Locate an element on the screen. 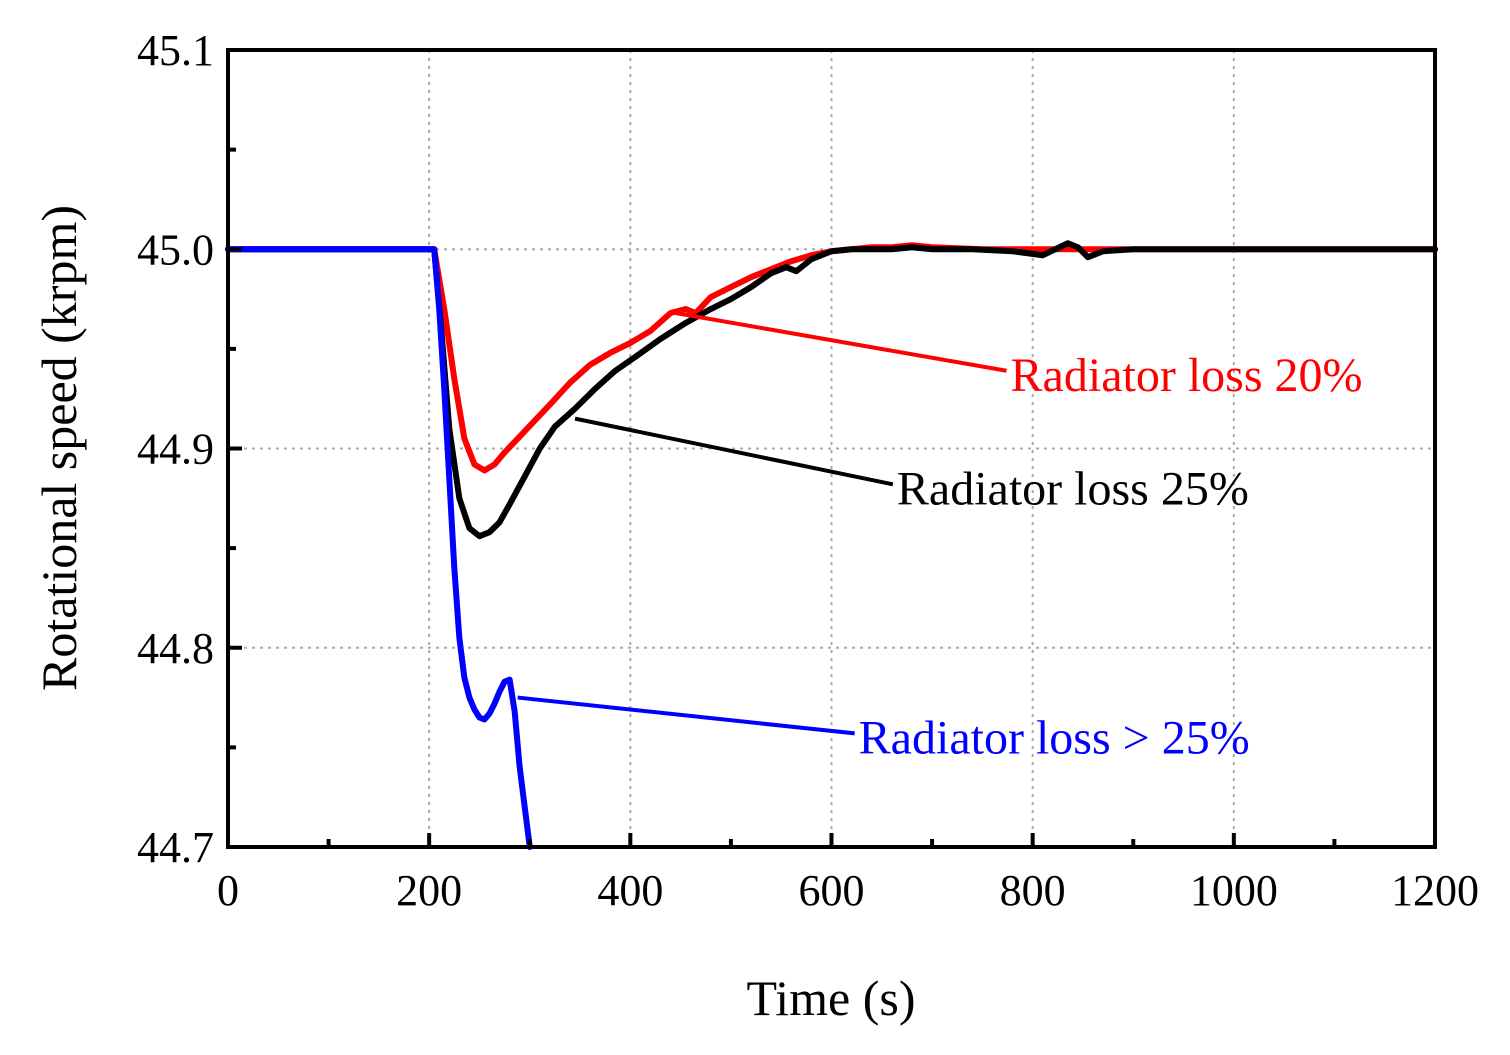 Image resolution: width=1510 pixels, height=1055 pixels. y-tick-label: 45.1 is located at coordinates (175, 50).